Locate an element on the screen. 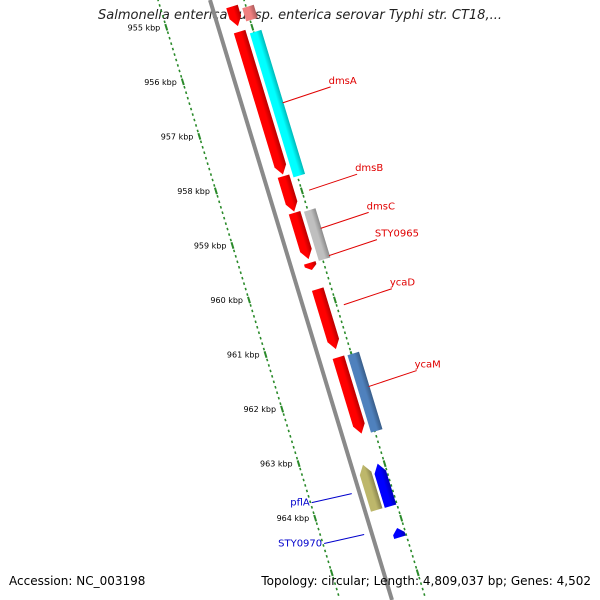 The image size is (600, 600). gene-label: ycaD is located at coordinates (403, 283).